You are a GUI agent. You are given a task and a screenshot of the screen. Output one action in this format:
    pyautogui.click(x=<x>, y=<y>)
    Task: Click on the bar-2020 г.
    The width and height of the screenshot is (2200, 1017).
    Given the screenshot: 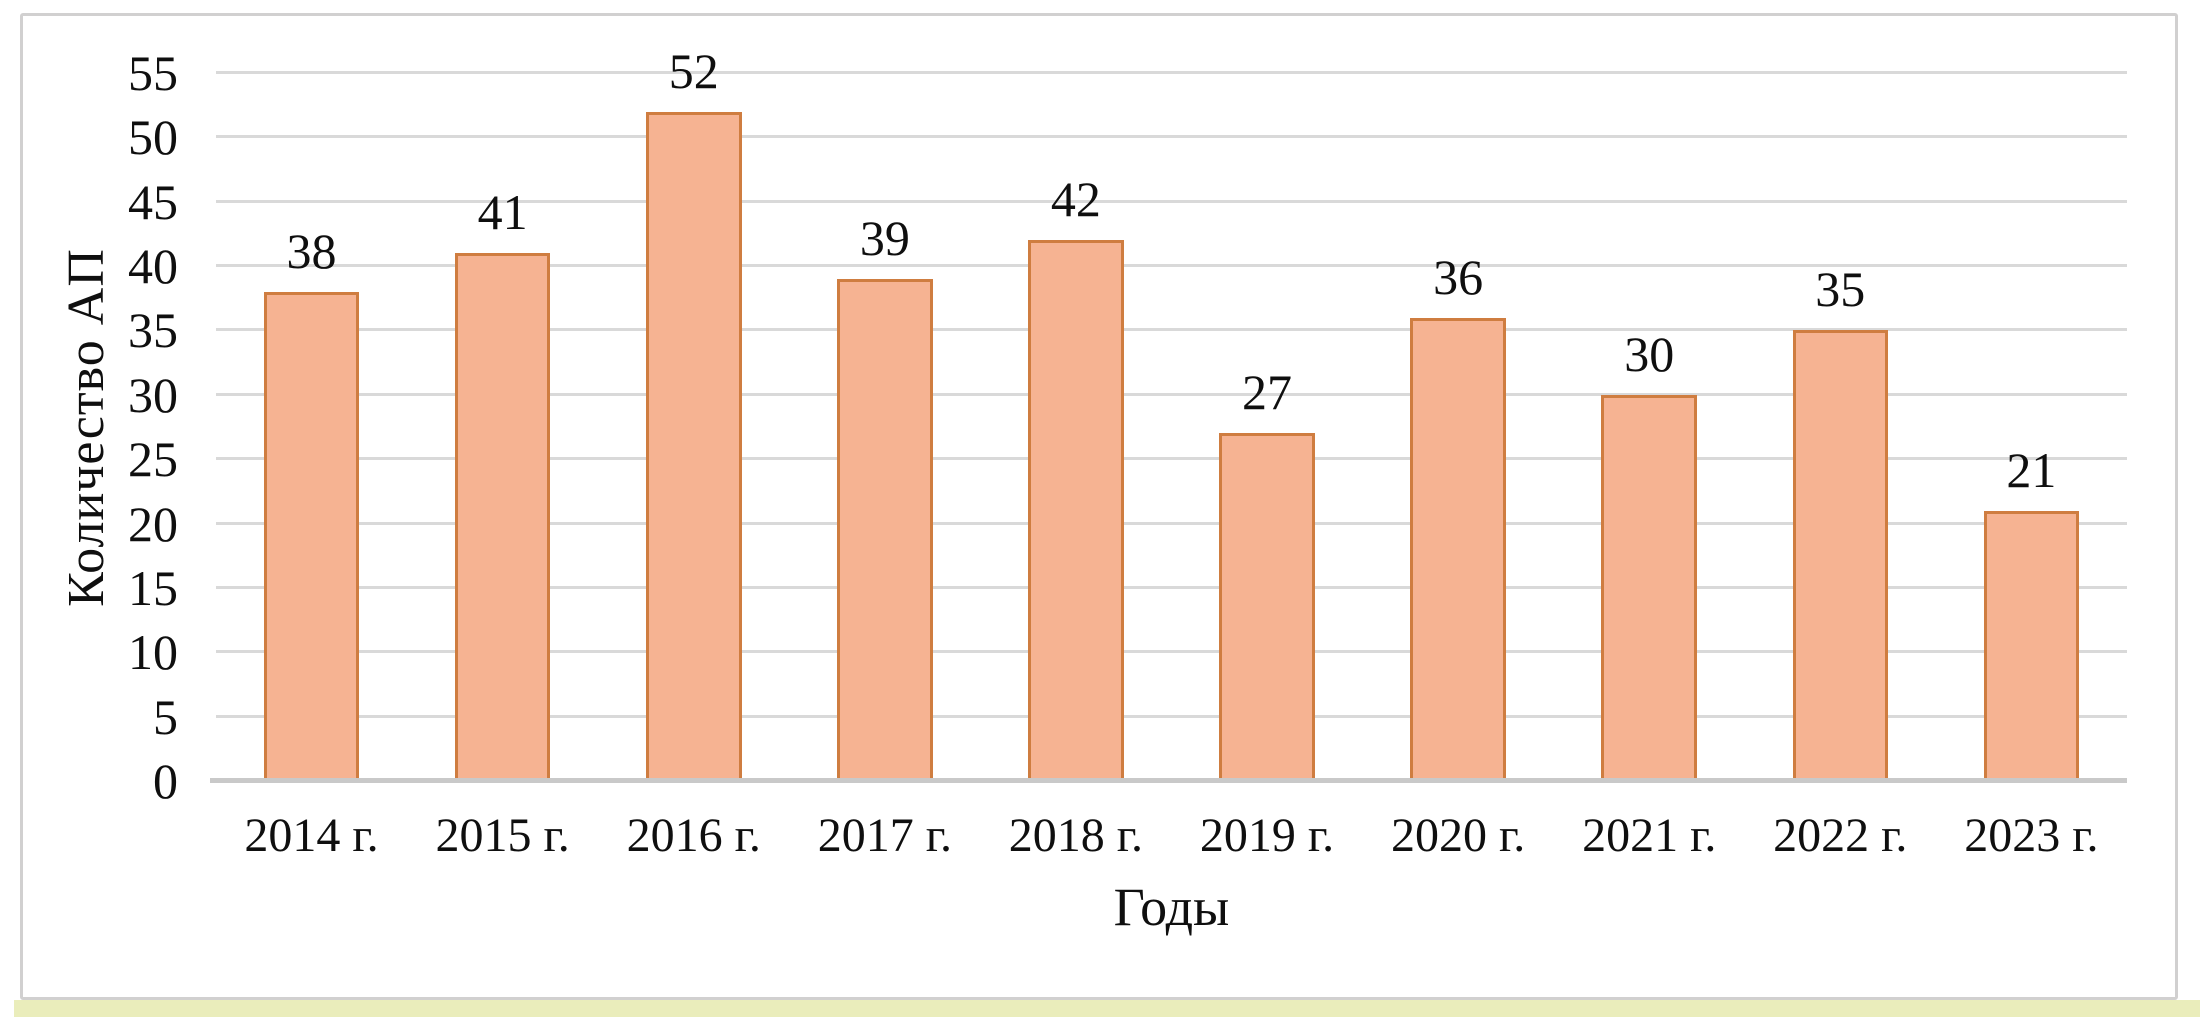 What is the action you would take?
    pyautogui.click(x=1458, y=549)
    